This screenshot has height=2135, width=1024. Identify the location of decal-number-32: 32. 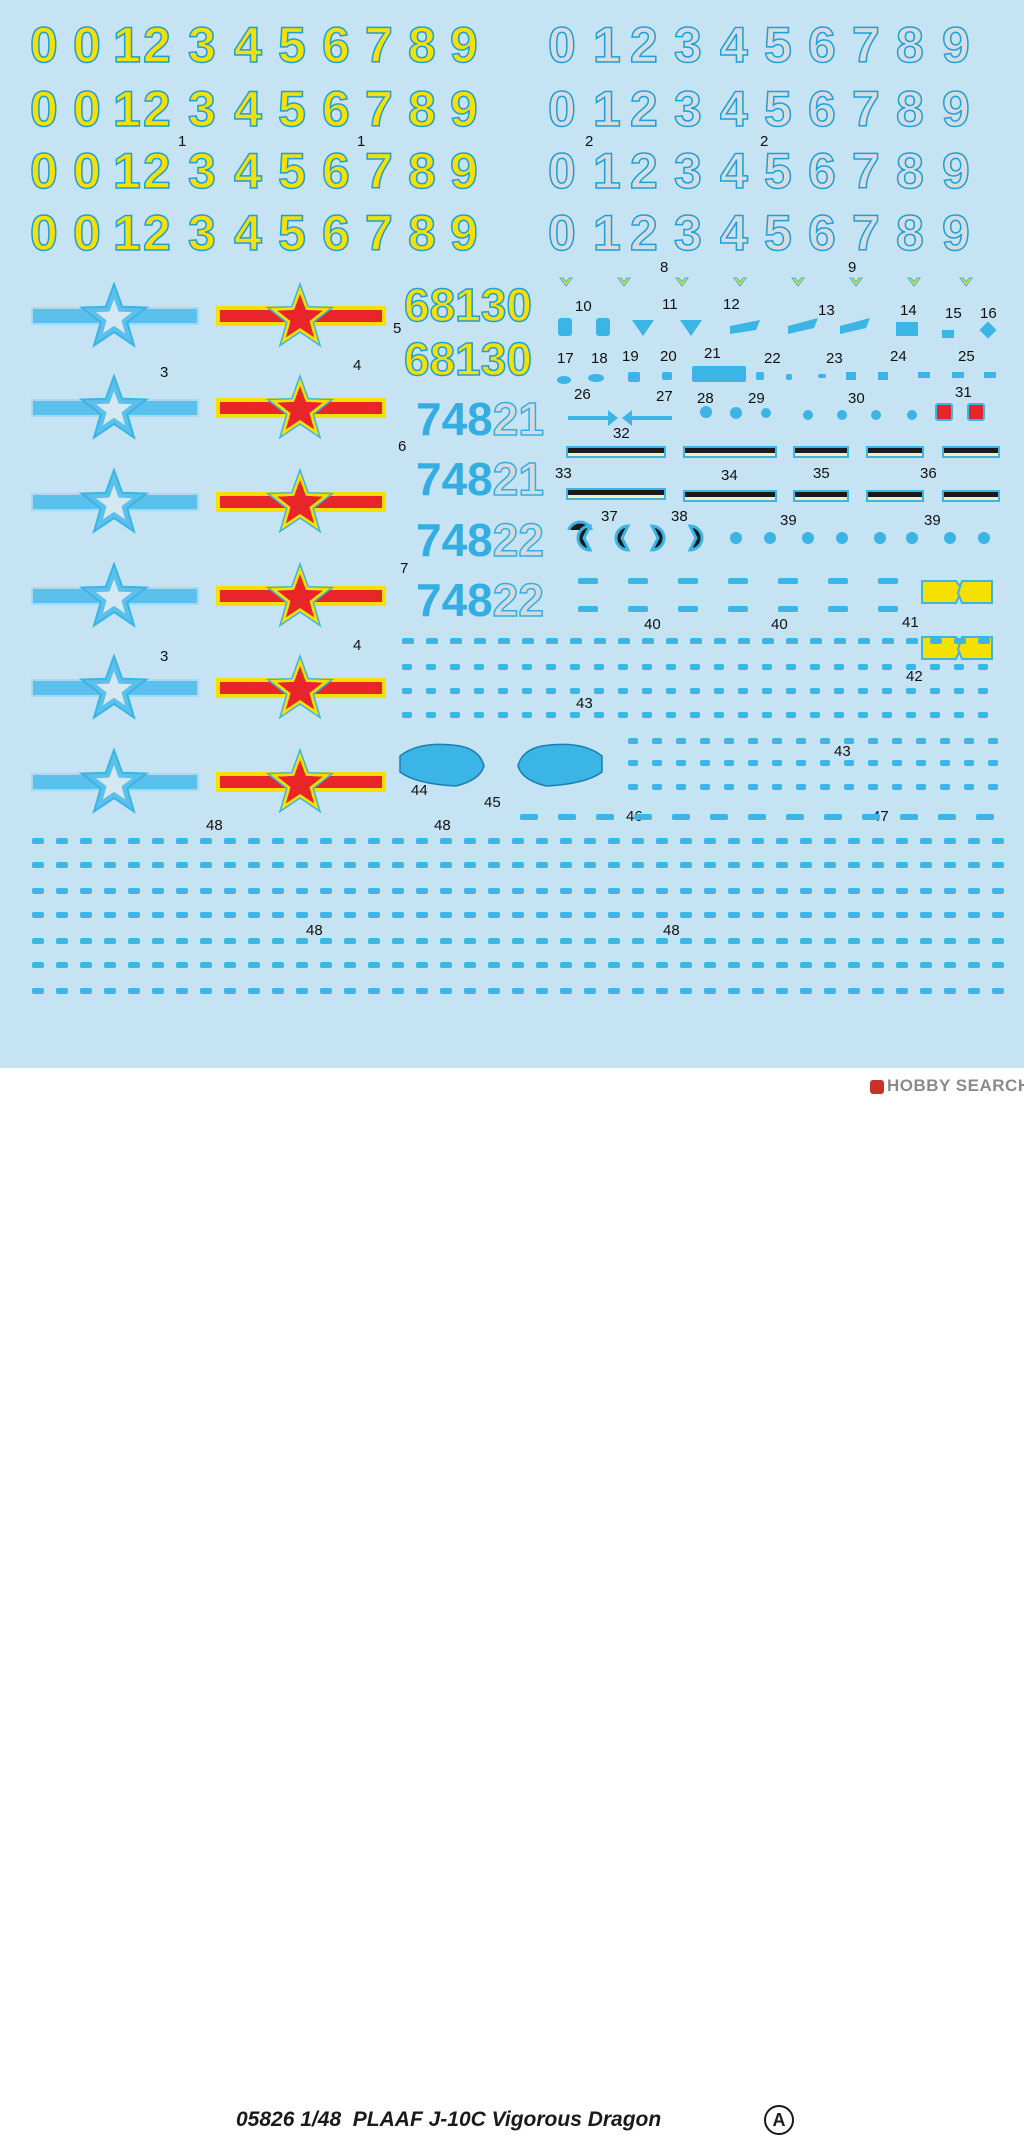
(621, 433).